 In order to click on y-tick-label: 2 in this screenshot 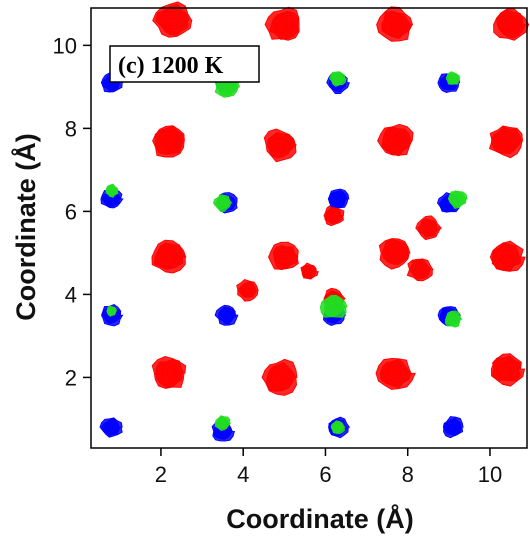, I will do `click(71, 377)`.